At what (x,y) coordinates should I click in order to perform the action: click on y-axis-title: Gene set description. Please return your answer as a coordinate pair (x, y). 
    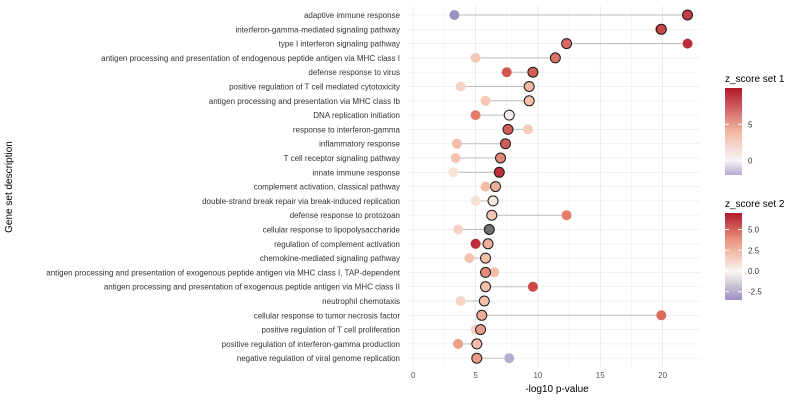
    Looking at the image, I should click on (9, 187).